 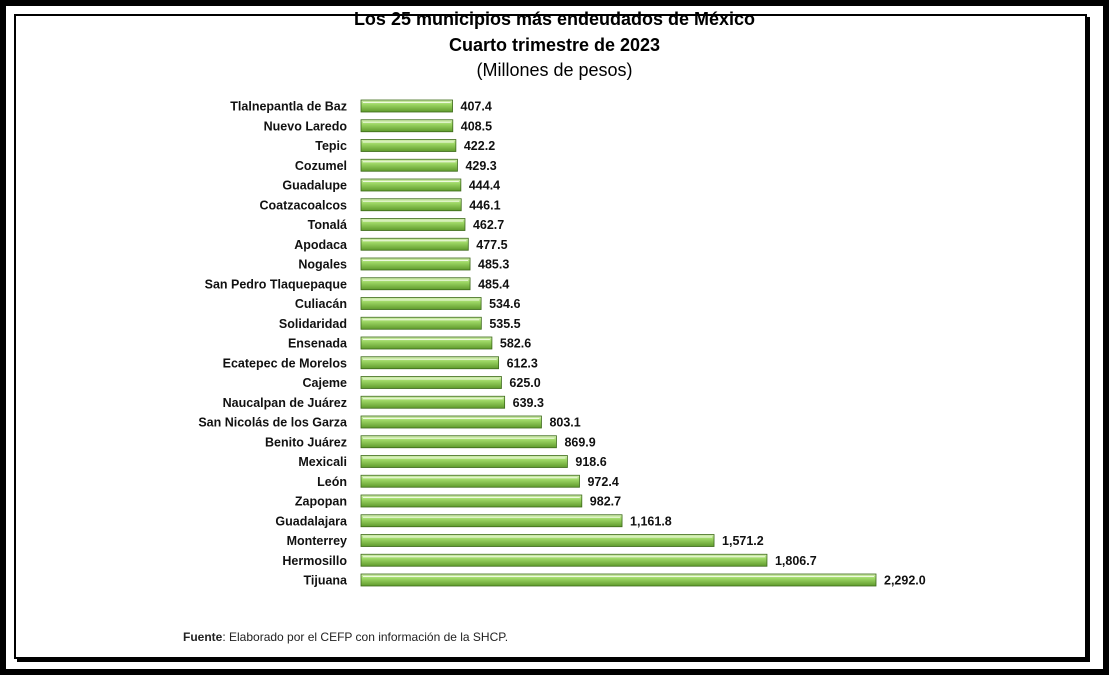 What do you see at coordinates (554, 70) in the screenshot?
I see `chart-units: (Millones de pesos)` at bounding box center [554, 70].